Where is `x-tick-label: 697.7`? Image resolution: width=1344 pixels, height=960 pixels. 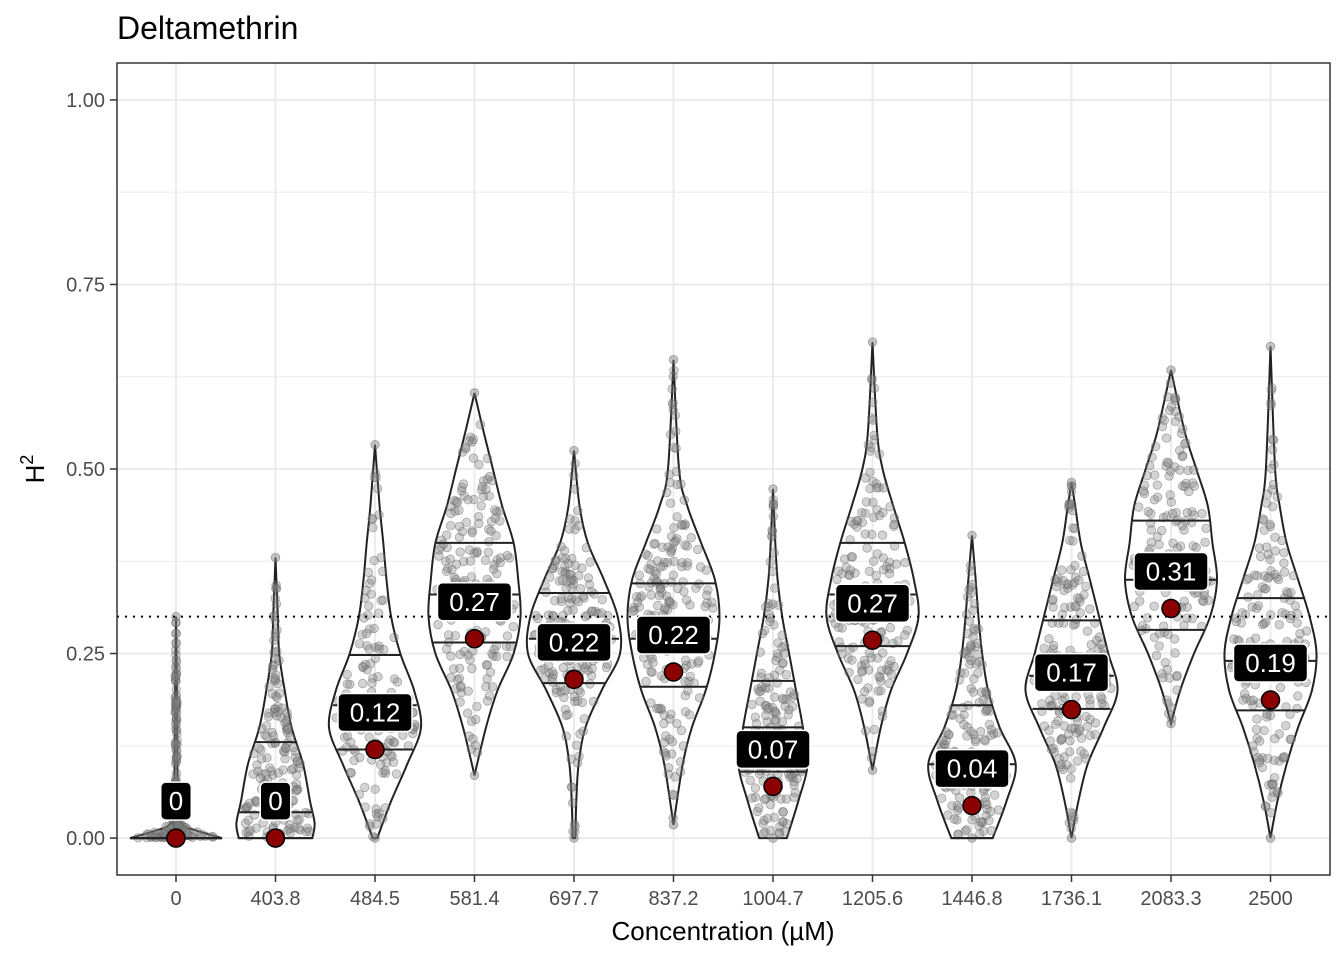 x-tick-label: 697.7 is located at coordinates (574, 899).